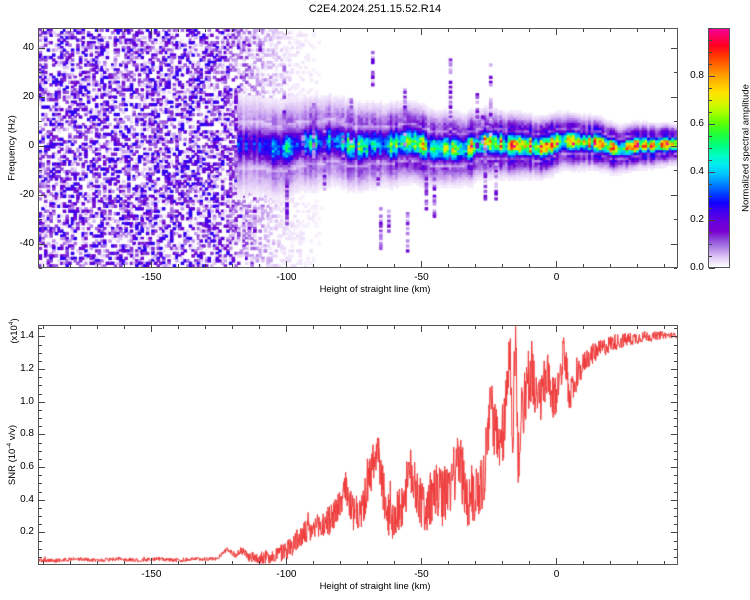 The image size is (750, 600). Describe the element at coordinates (27, 499) in the screenshot. I see `snr-y-tick-label: 0.4` at that location.